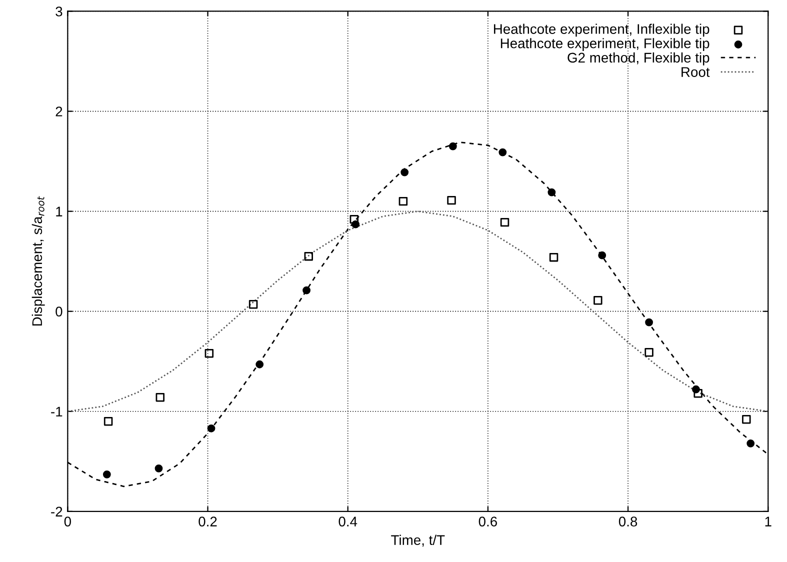 Image resolution: width=787 pixels, height=562 pixels. Describe the element at coordinates (59, 311) in the screenshot. I see `y-tick-label: 0` at that location.